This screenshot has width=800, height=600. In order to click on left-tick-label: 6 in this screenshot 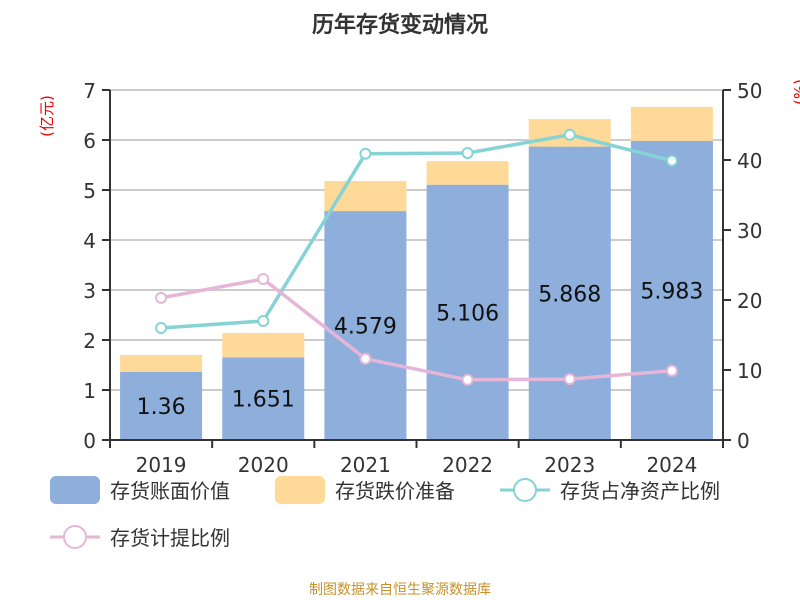, I will do `click(89, 141)`.